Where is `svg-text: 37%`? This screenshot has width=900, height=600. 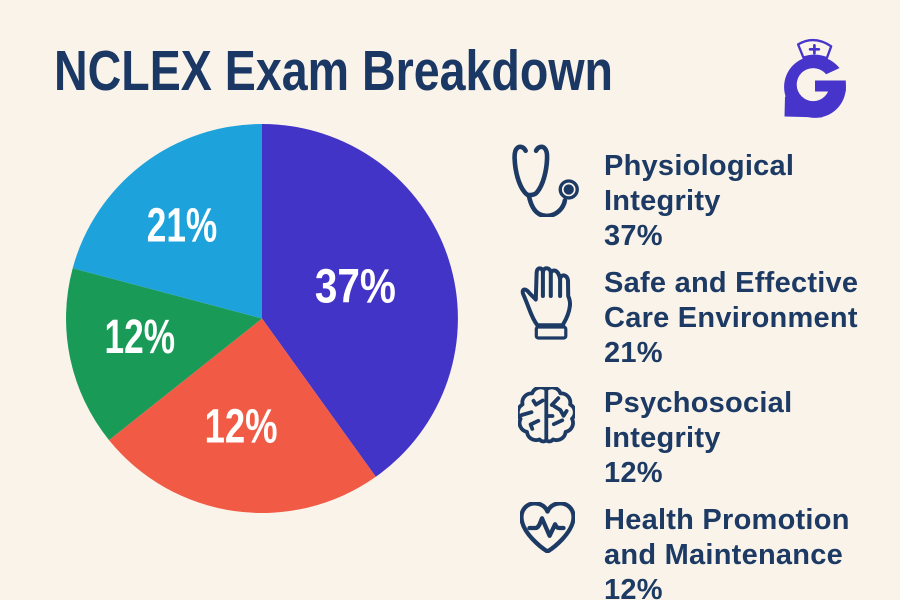 svg-text: 37% is located at coordinates (355, 287).